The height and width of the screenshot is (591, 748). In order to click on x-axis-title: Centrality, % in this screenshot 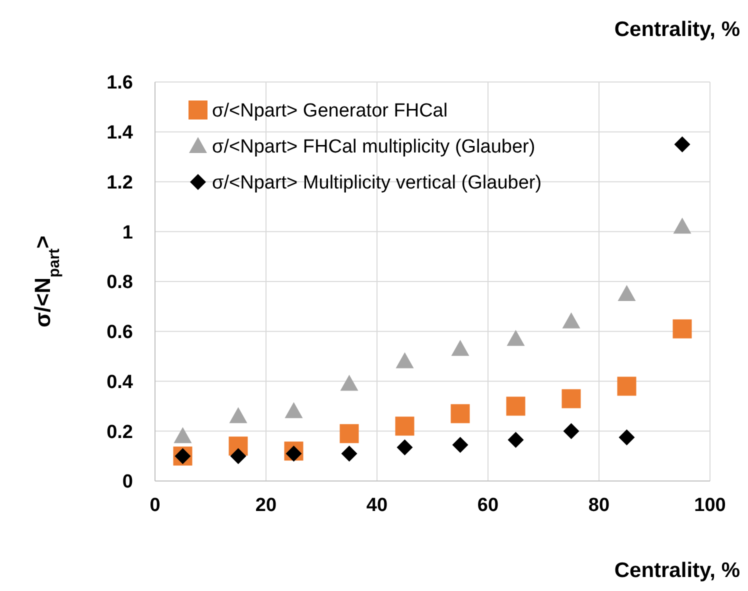, I will do `click(677, 570)`.